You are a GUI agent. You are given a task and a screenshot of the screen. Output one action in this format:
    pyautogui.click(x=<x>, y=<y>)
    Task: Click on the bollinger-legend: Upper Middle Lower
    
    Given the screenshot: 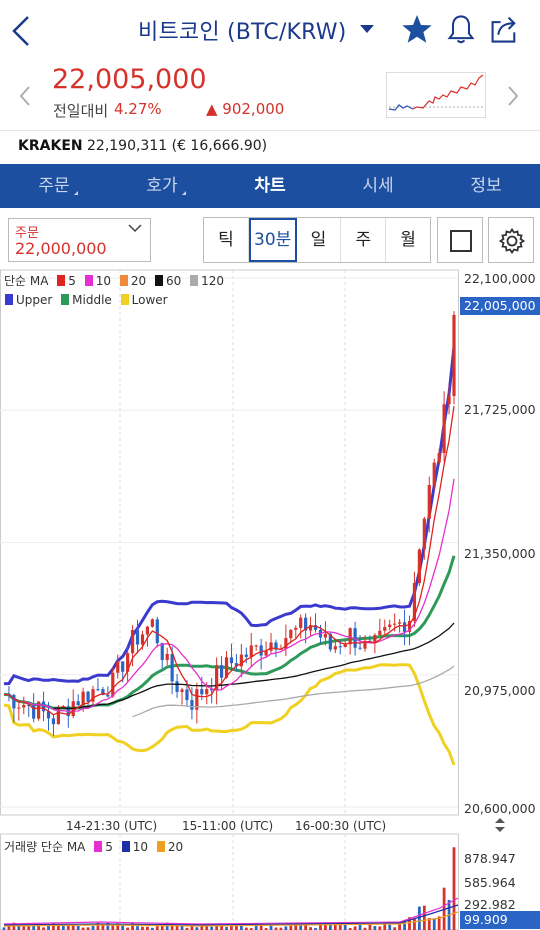 What is the action you would take?
    pyautogui.click(x=84, y=300)
    